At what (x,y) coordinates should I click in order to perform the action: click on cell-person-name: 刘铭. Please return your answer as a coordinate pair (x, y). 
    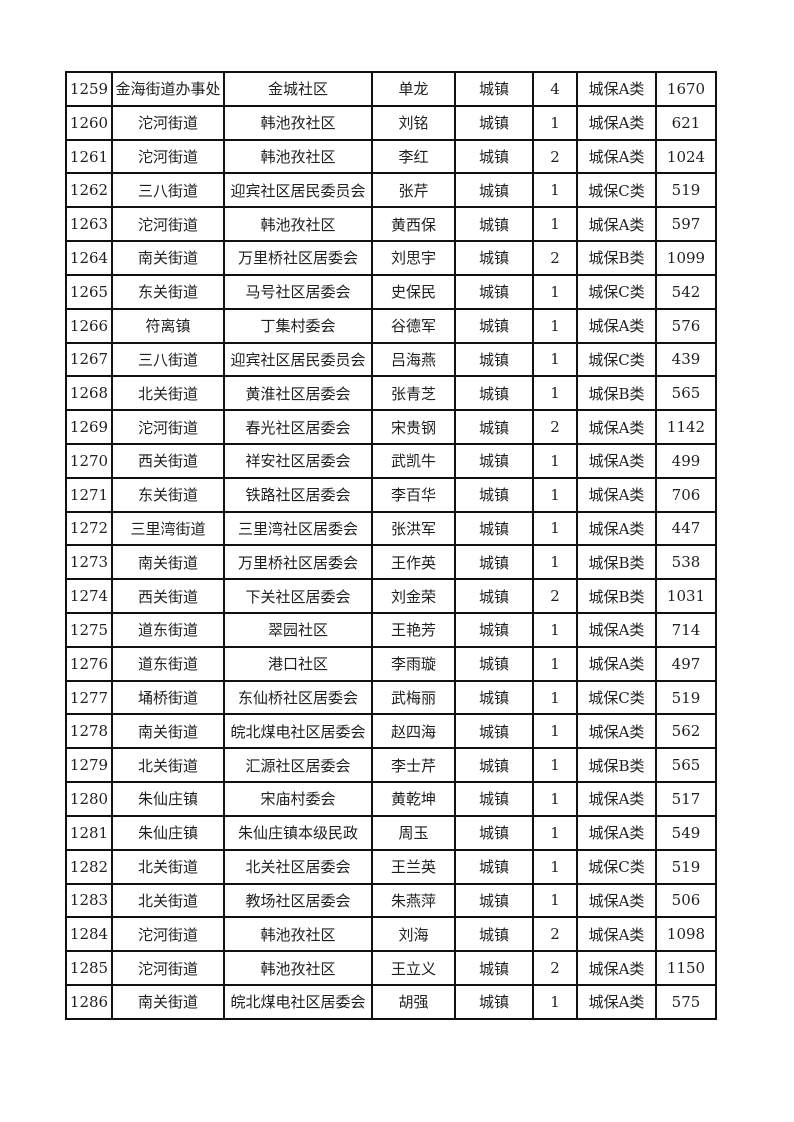
    Looking at the image, I should click on (413, 122).